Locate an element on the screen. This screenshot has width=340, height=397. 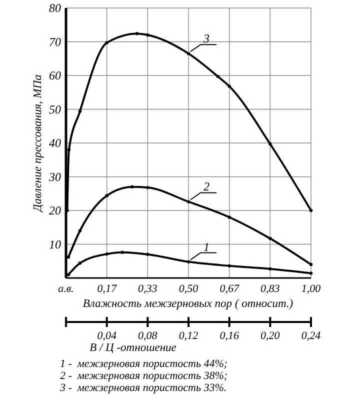
x2-axis-title: В / Ц -отношение is located at coordinates (133, 348).